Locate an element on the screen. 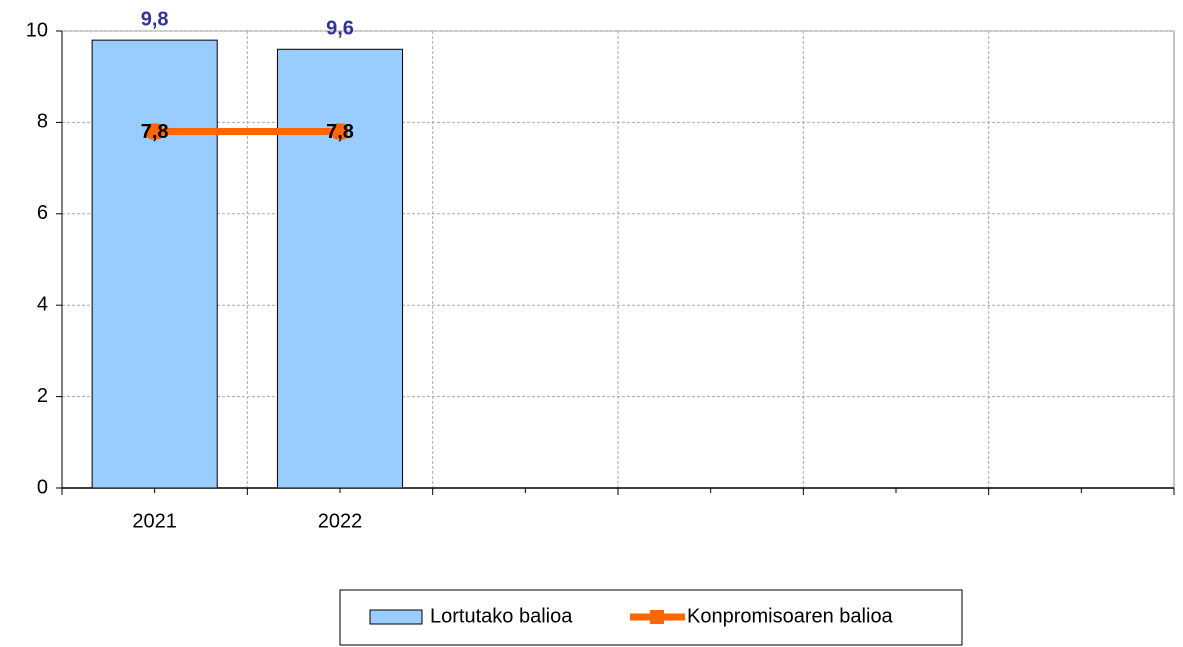 This screenshot has height=647, width=1183. y-tick-label: 10 is located at coordinates (37, 30).